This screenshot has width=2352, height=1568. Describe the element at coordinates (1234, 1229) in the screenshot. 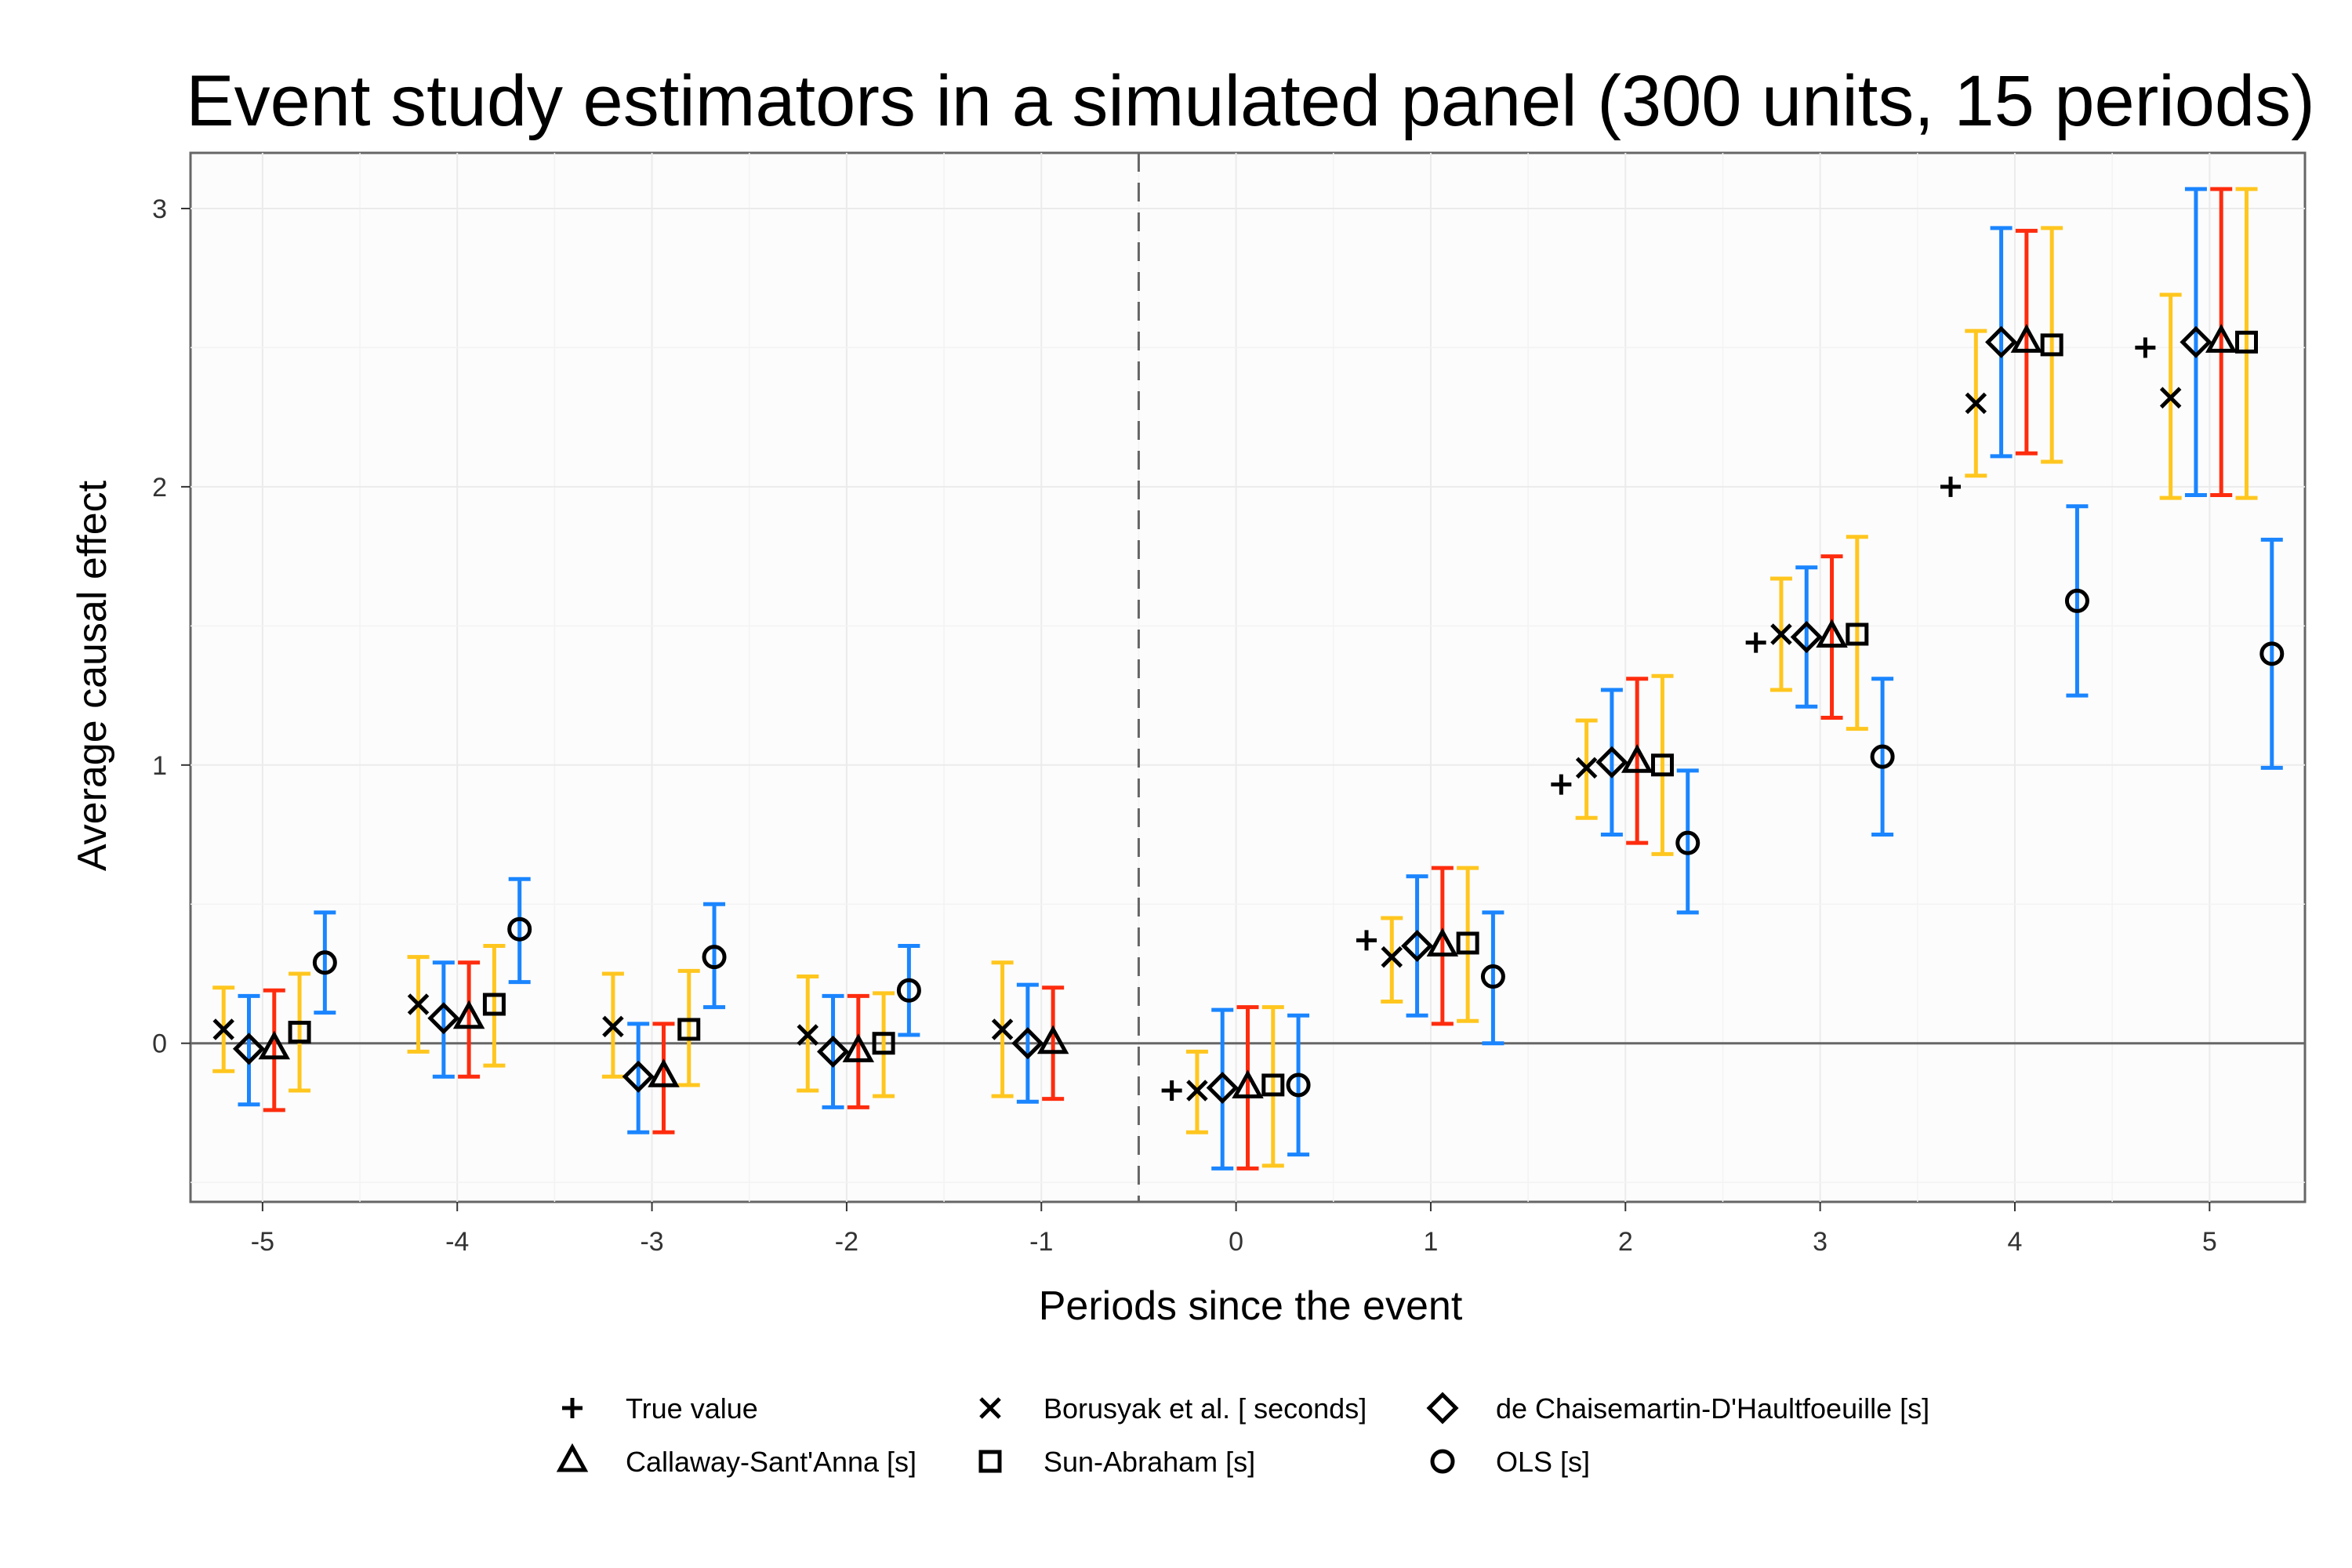

I see `x-axis-ticks: -5 -4 -3 -2 -1 0 1 2 3 4 5` at that location.